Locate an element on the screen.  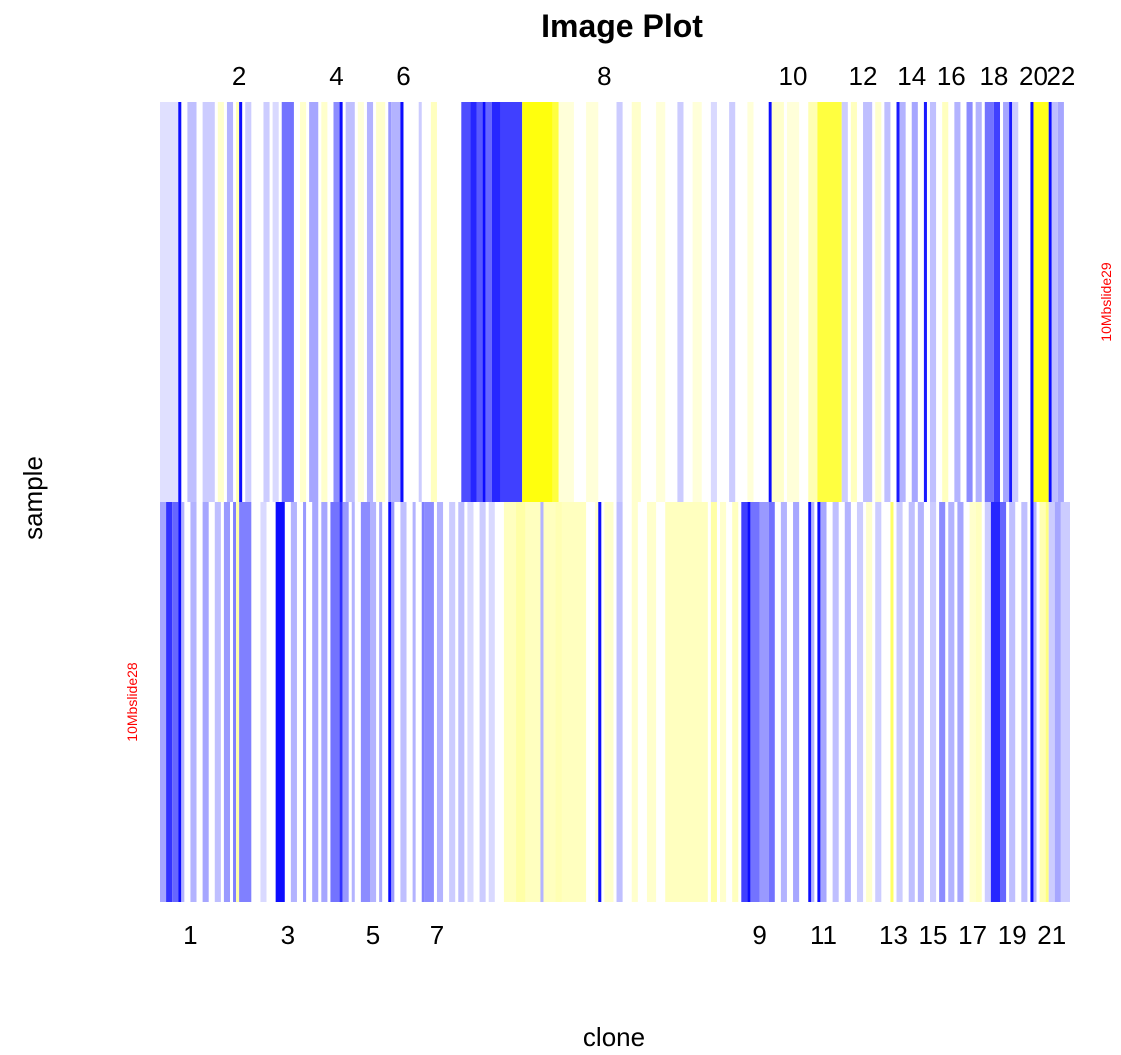
chromosome-tick-label: 20 is located at coordinates (1033, 76).